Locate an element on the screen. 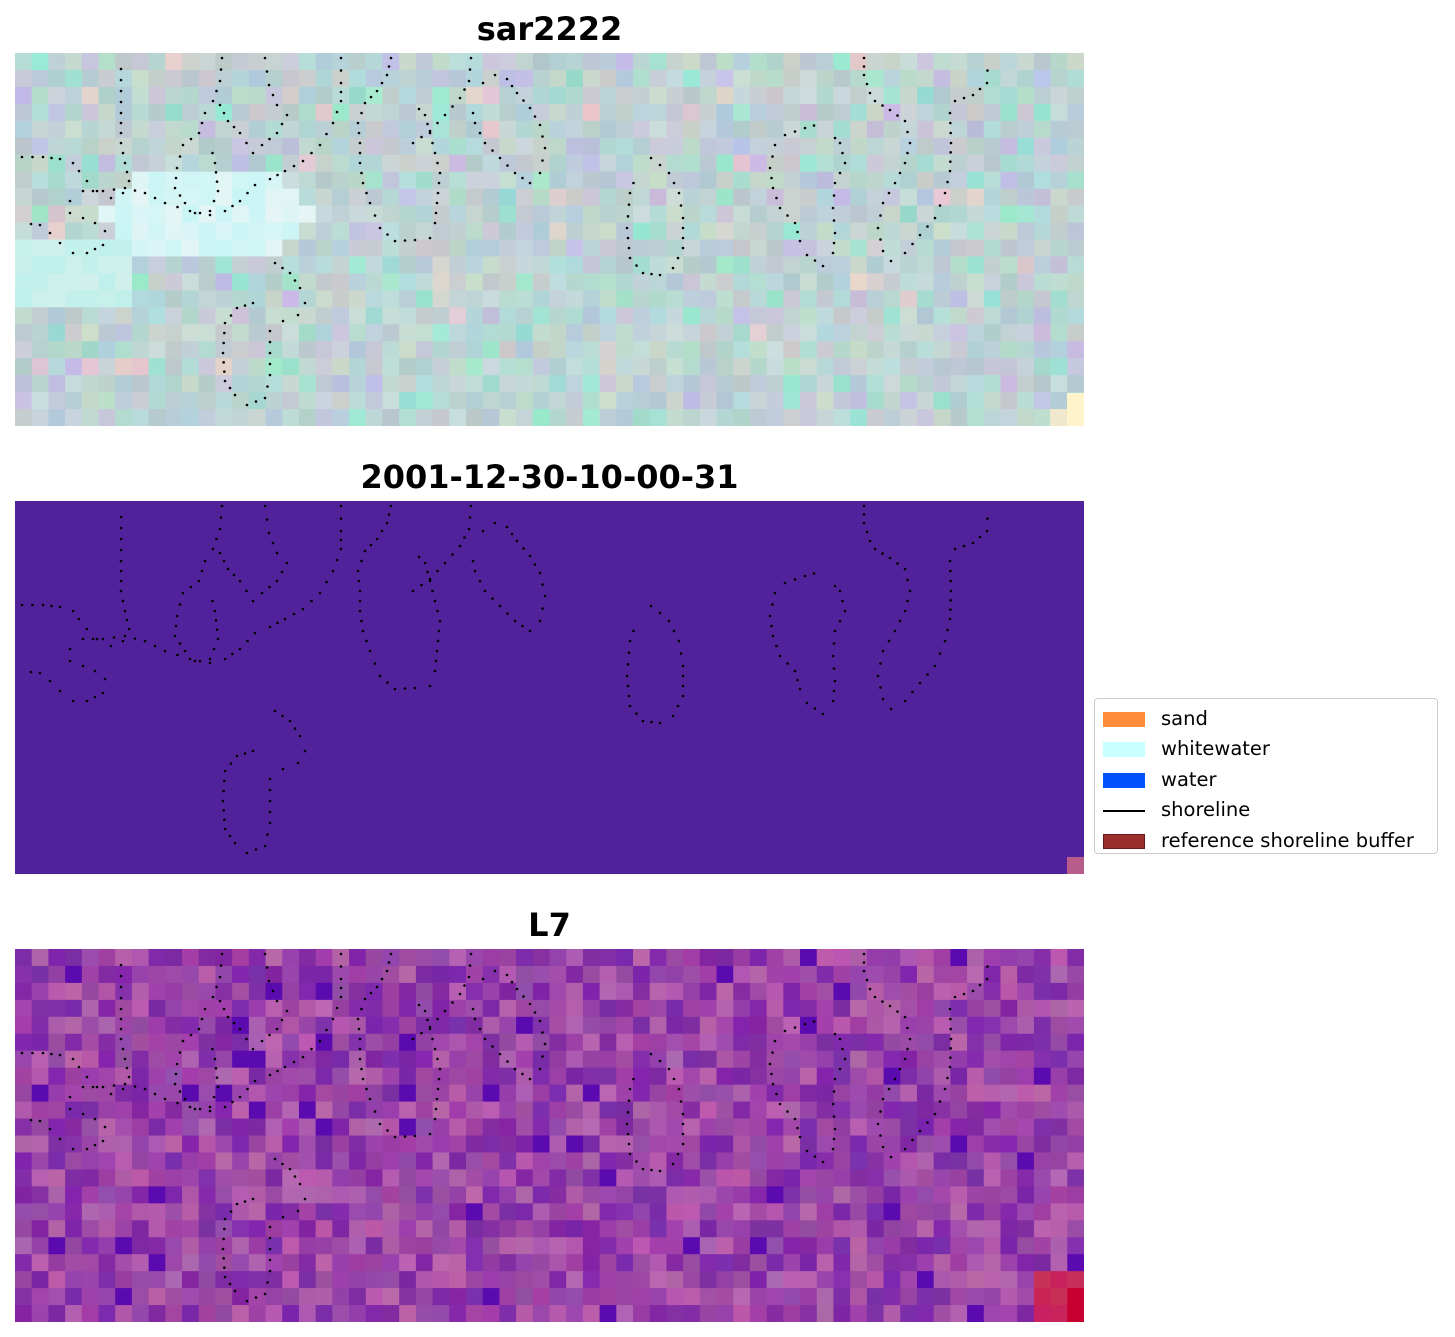  legend-item-shoreline: shoreline is located at coordinates (1266, 811).